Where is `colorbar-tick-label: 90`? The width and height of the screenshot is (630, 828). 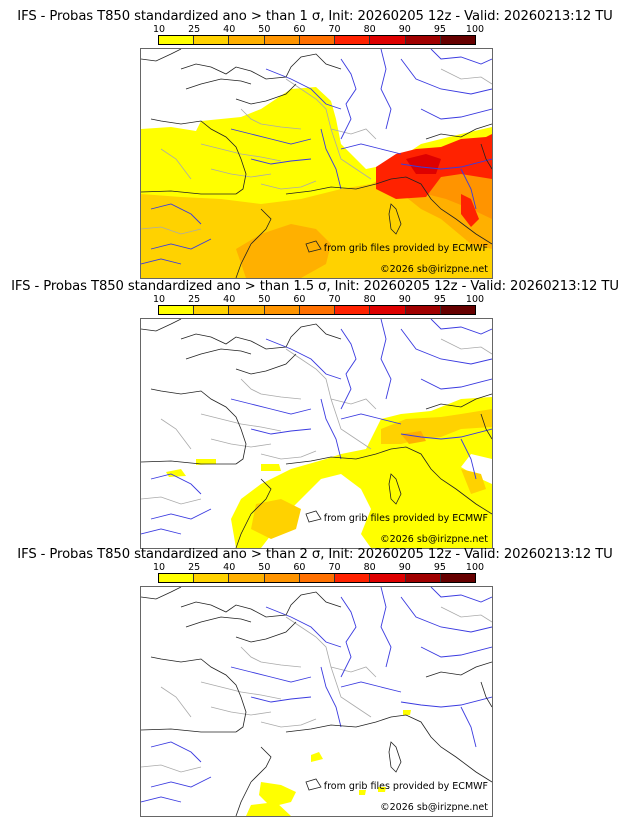
colorbar-tick-label: 90 is located at coordinates (404, 29).